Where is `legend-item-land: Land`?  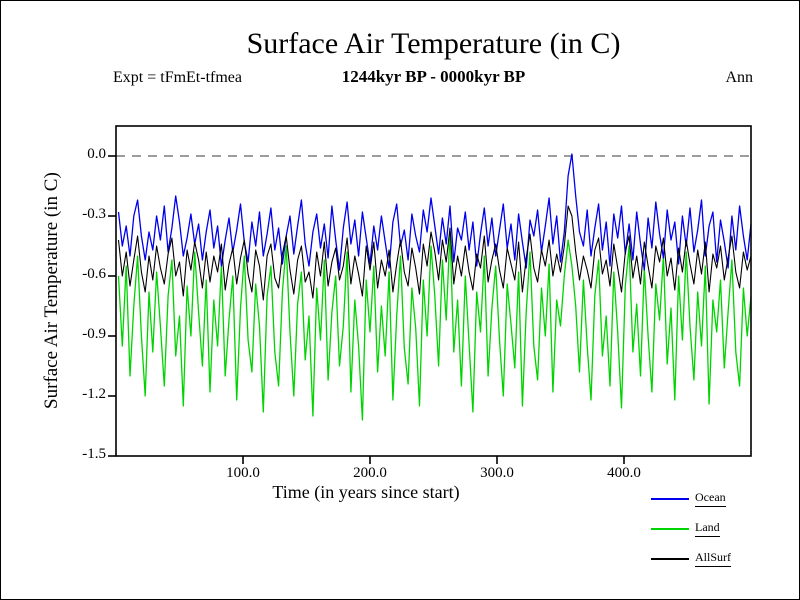
legend-item-land: Land is located at coordinates (711, 529).